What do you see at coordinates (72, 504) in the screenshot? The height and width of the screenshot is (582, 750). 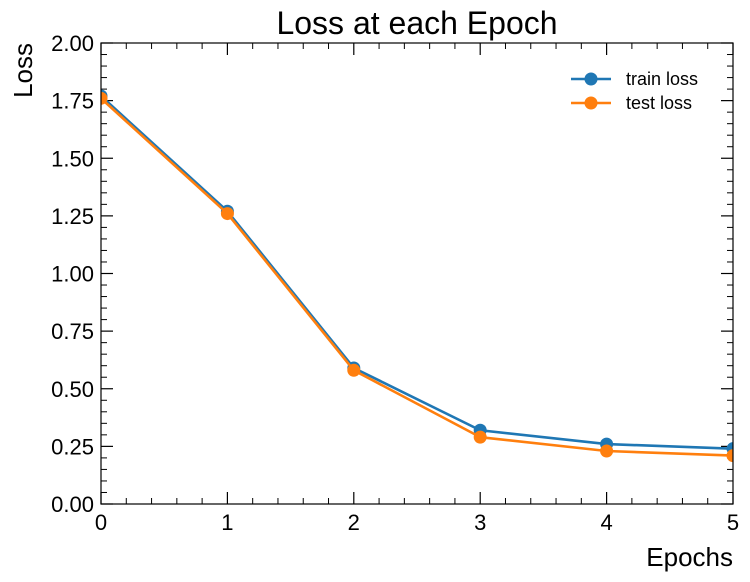 I see `y-tick-label: 0.00` at bounding box center [72, 504].